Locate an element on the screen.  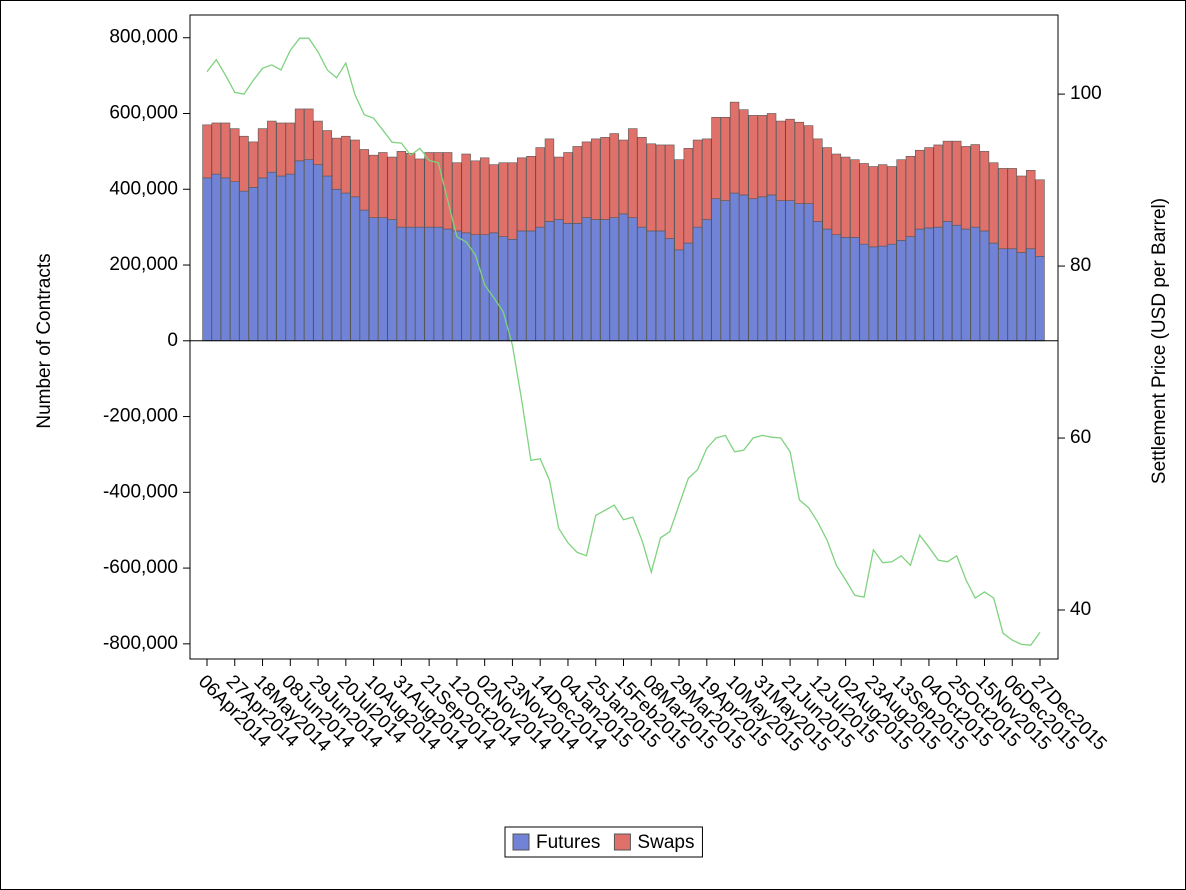
y2-tick-label: 80 is located at coordinates (1080, 265).